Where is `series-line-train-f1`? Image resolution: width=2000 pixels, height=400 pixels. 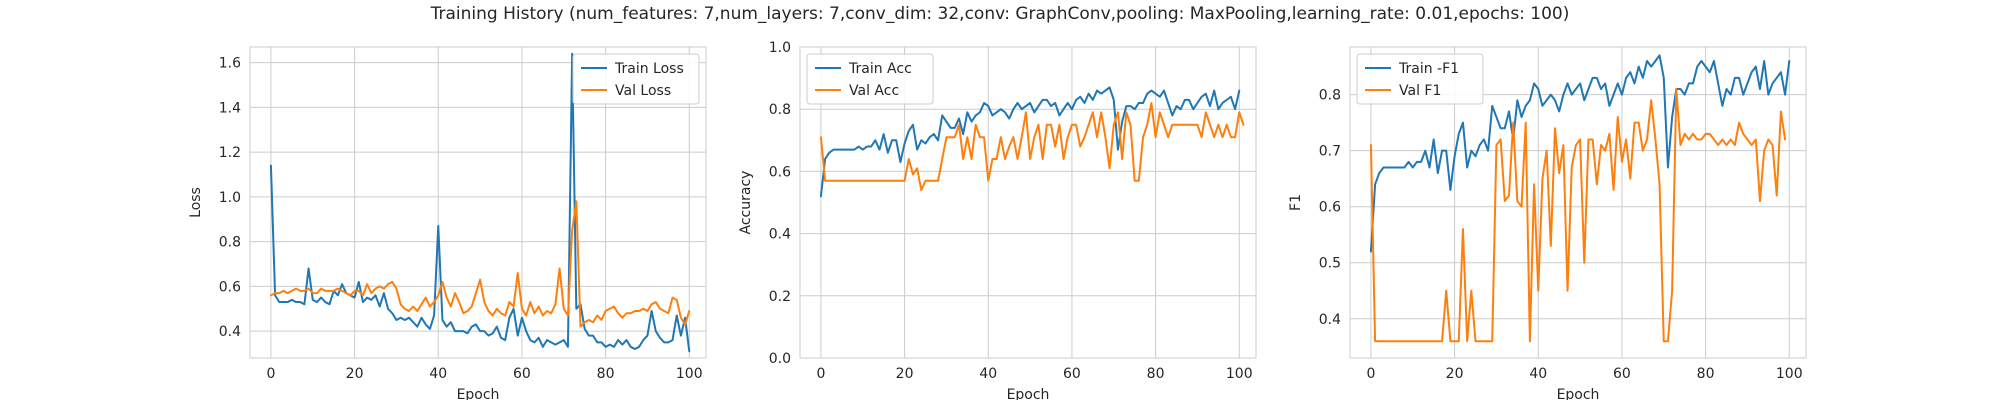 series-line-train-f1 is located at coordinates (1580, 153).